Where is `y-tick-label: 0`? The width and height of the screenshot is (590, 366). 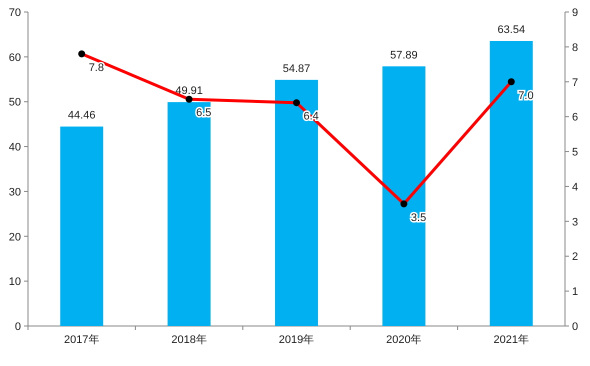 y-tick-label: 0 is located at coordinates (17, 327).